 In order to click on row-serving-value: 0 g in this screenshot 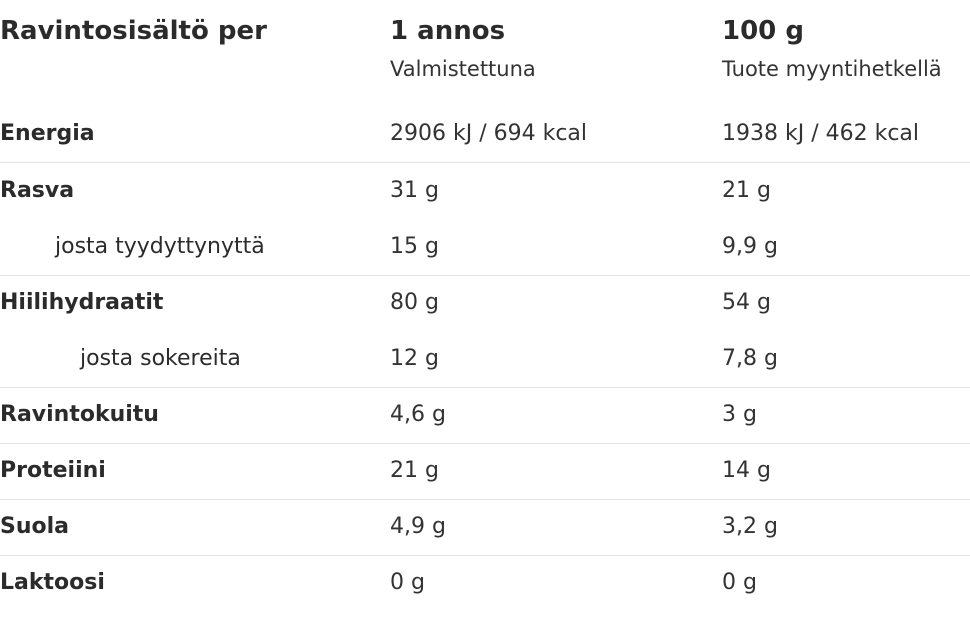, I will do `click(407, 582)`.